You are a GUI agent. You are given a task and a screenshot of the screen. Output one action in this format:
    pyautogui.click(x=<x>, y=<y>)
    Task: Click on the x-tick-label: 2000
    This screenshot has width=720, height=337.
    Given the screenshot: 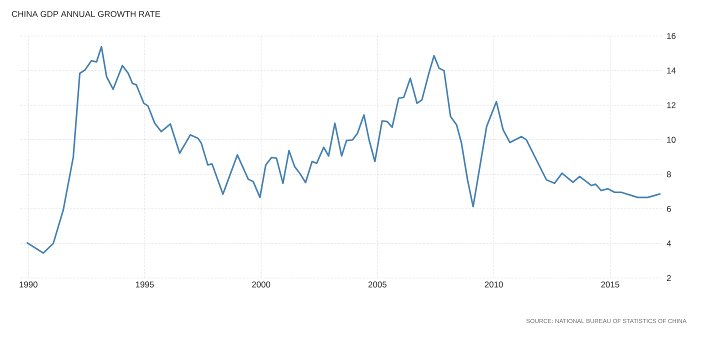 What is the action you would take?
    pyautogui.click(x=261, y=285)
    